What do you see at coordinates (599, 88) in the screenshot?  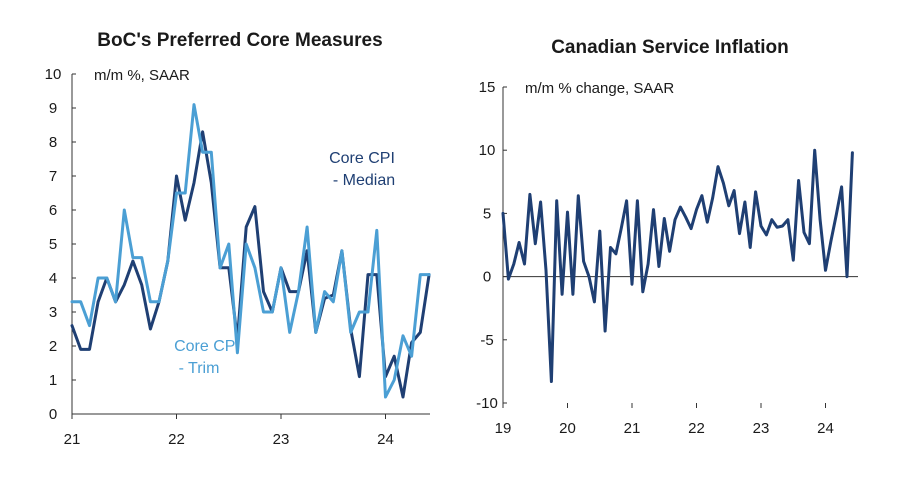 I see `right-y-axis-label: m/m % change, SAAR` at bounding box center [599, 88].